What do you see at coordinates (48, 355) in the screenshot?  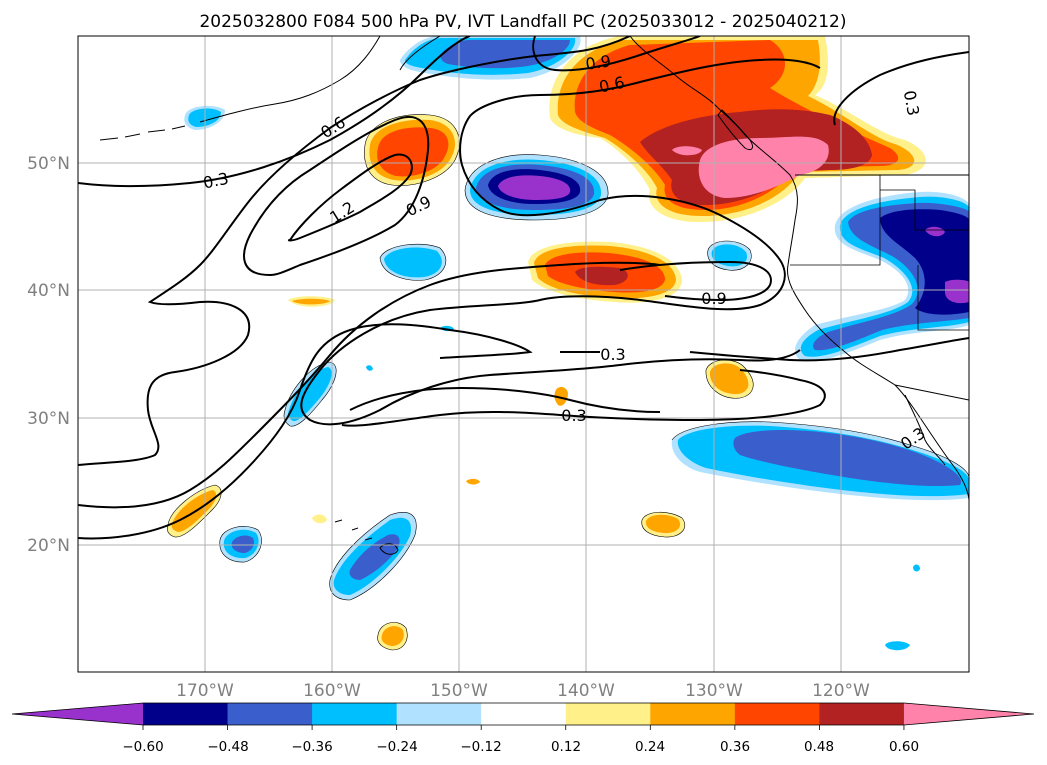 I see `latitude-labels: 50°N 40°N 30°N 20°N` at bounding box center [48, 355].